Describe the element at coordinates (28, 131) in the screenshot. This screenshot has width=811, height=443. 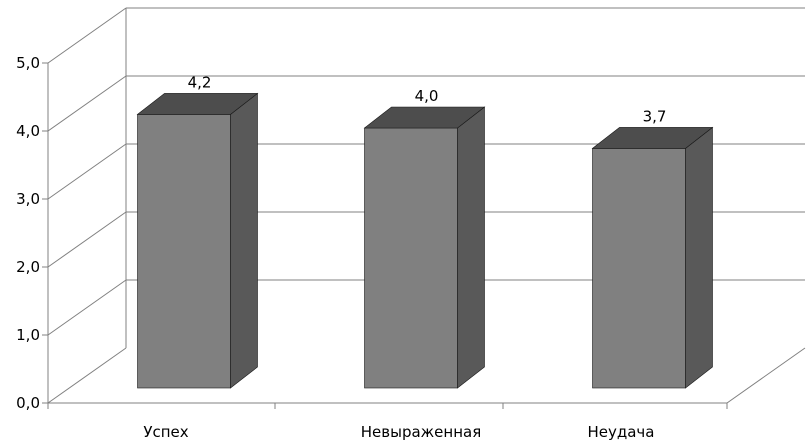
I see `y-tick-label: 4,0` at that location.